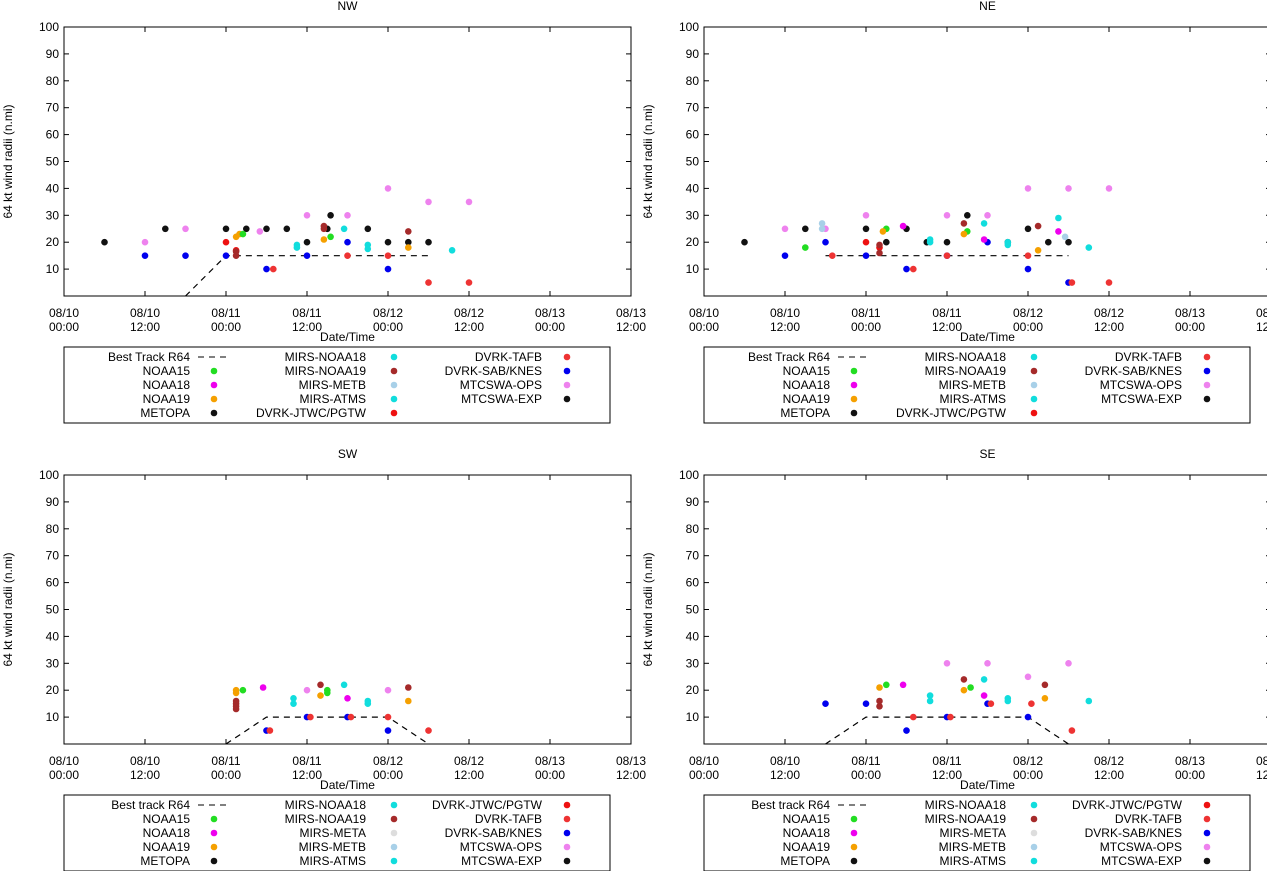 Image resolution: width=1267 pixels, height=871 pixels. I want to click on y-tick-label: 40, so click(53, 636).